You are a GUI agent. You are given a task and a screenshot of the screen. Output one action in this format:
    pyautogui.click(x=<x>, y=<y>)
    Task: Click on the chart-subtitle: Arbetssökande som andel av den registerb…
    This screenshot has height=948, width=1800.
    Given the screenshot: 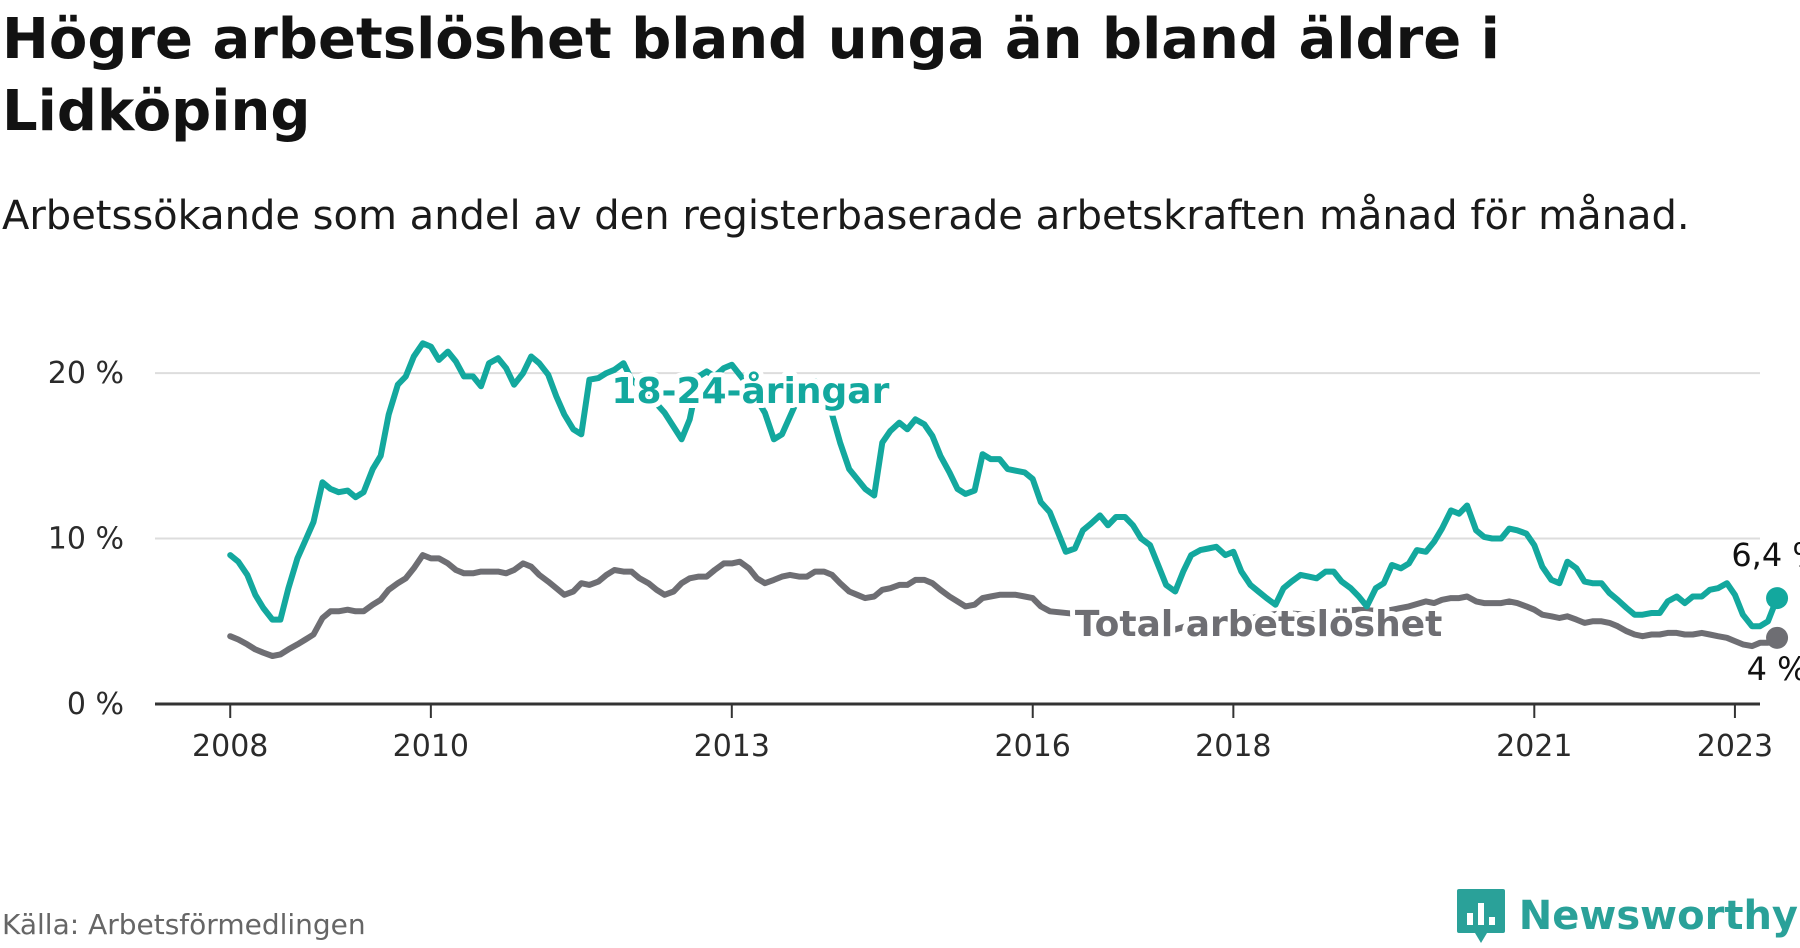 What is the action you would take?
    pyautogui.click(x=846, y=216)
    